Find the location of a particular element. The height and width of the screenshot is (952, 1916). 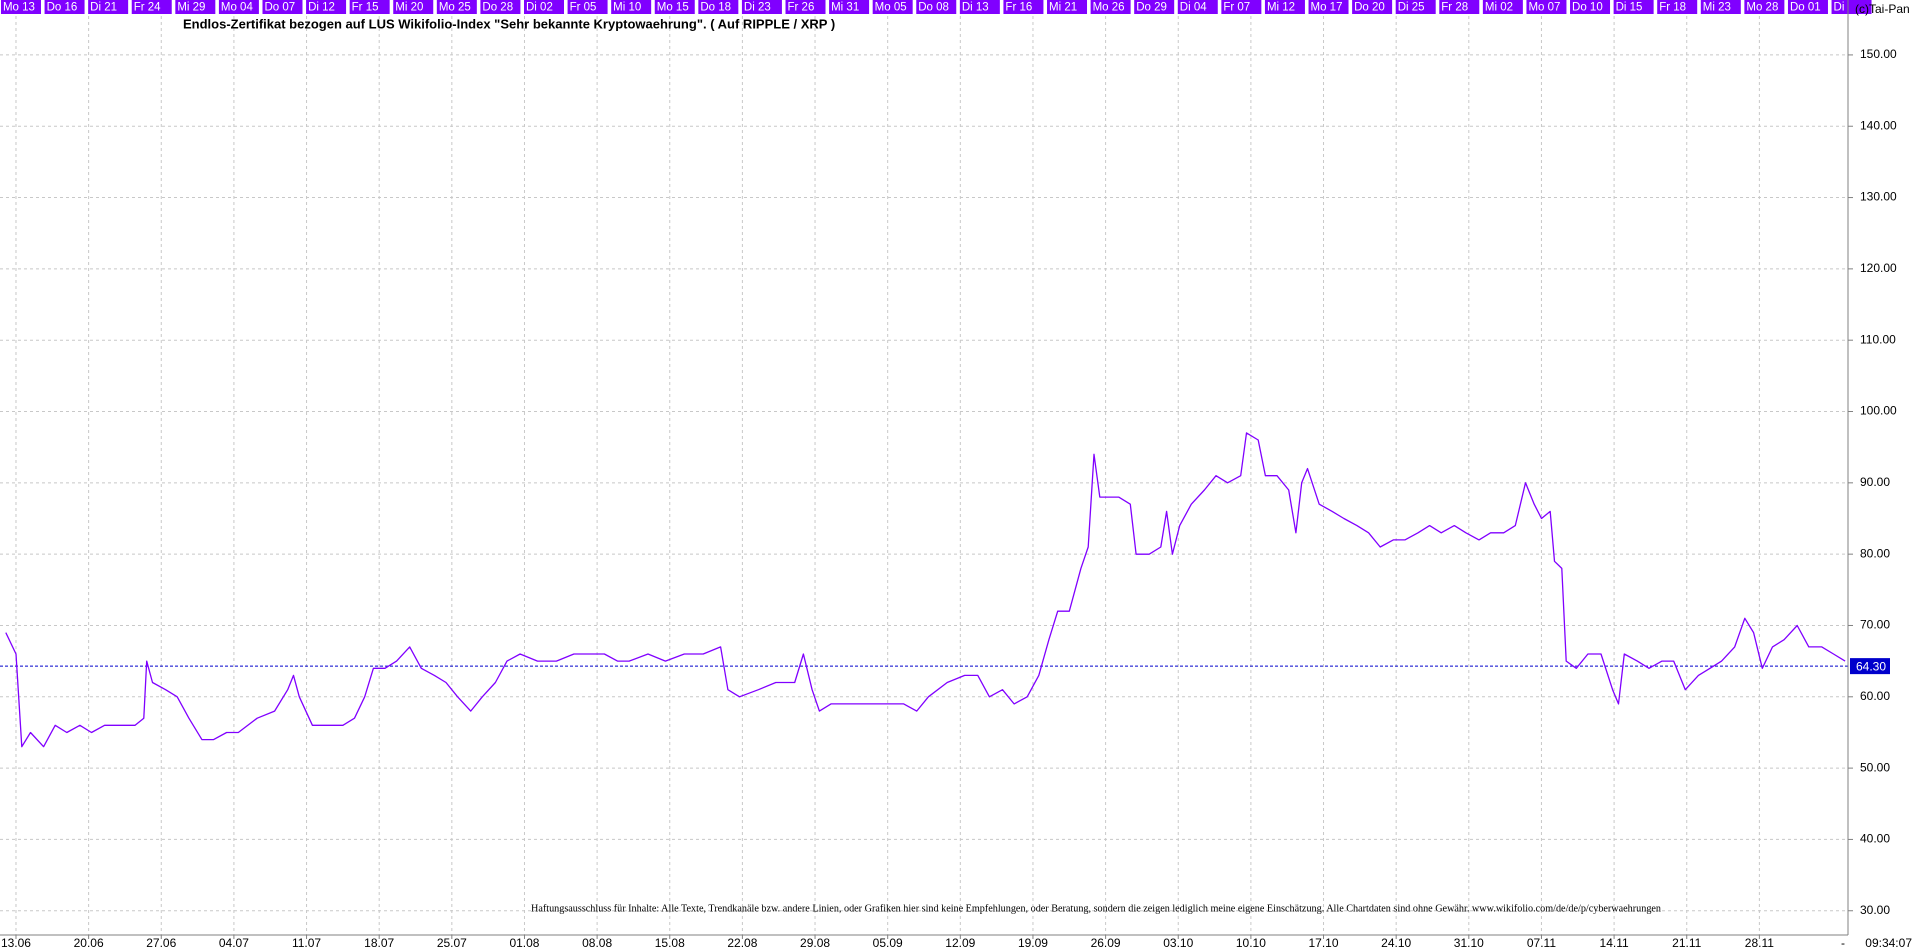

top-tick-label: Di is located at coordinates (1839, 8).